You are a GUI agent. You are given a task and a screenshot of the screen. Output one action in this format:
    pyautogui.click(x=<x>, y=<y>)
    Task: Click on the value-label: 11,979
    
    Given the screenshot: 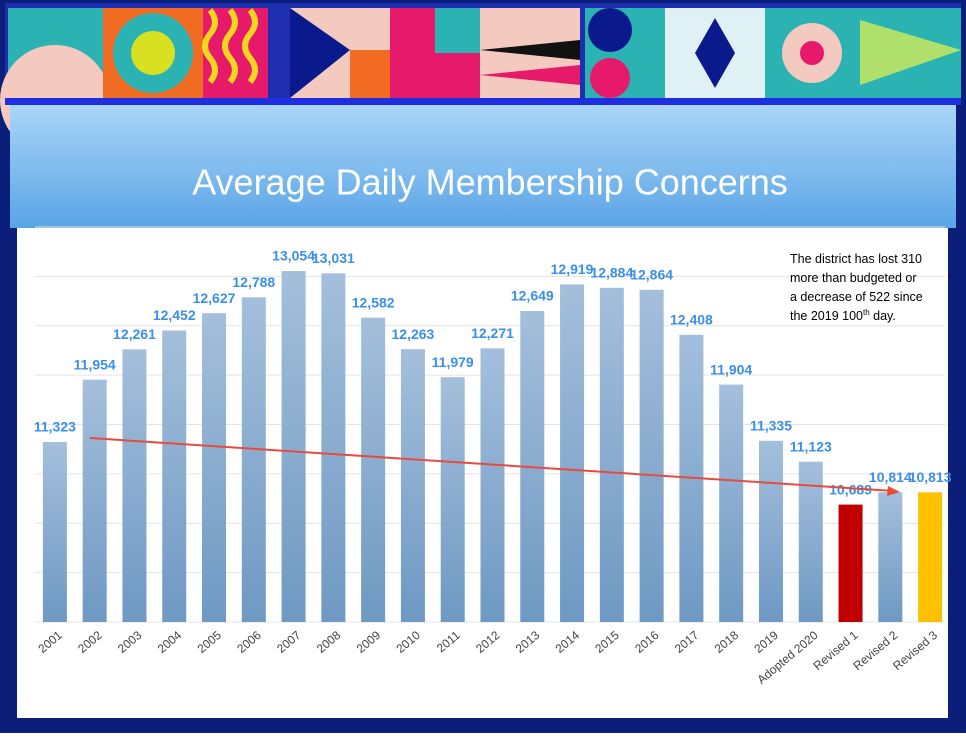 What is the action you would take?
    pyautogui.click(x=453, y=362)
    